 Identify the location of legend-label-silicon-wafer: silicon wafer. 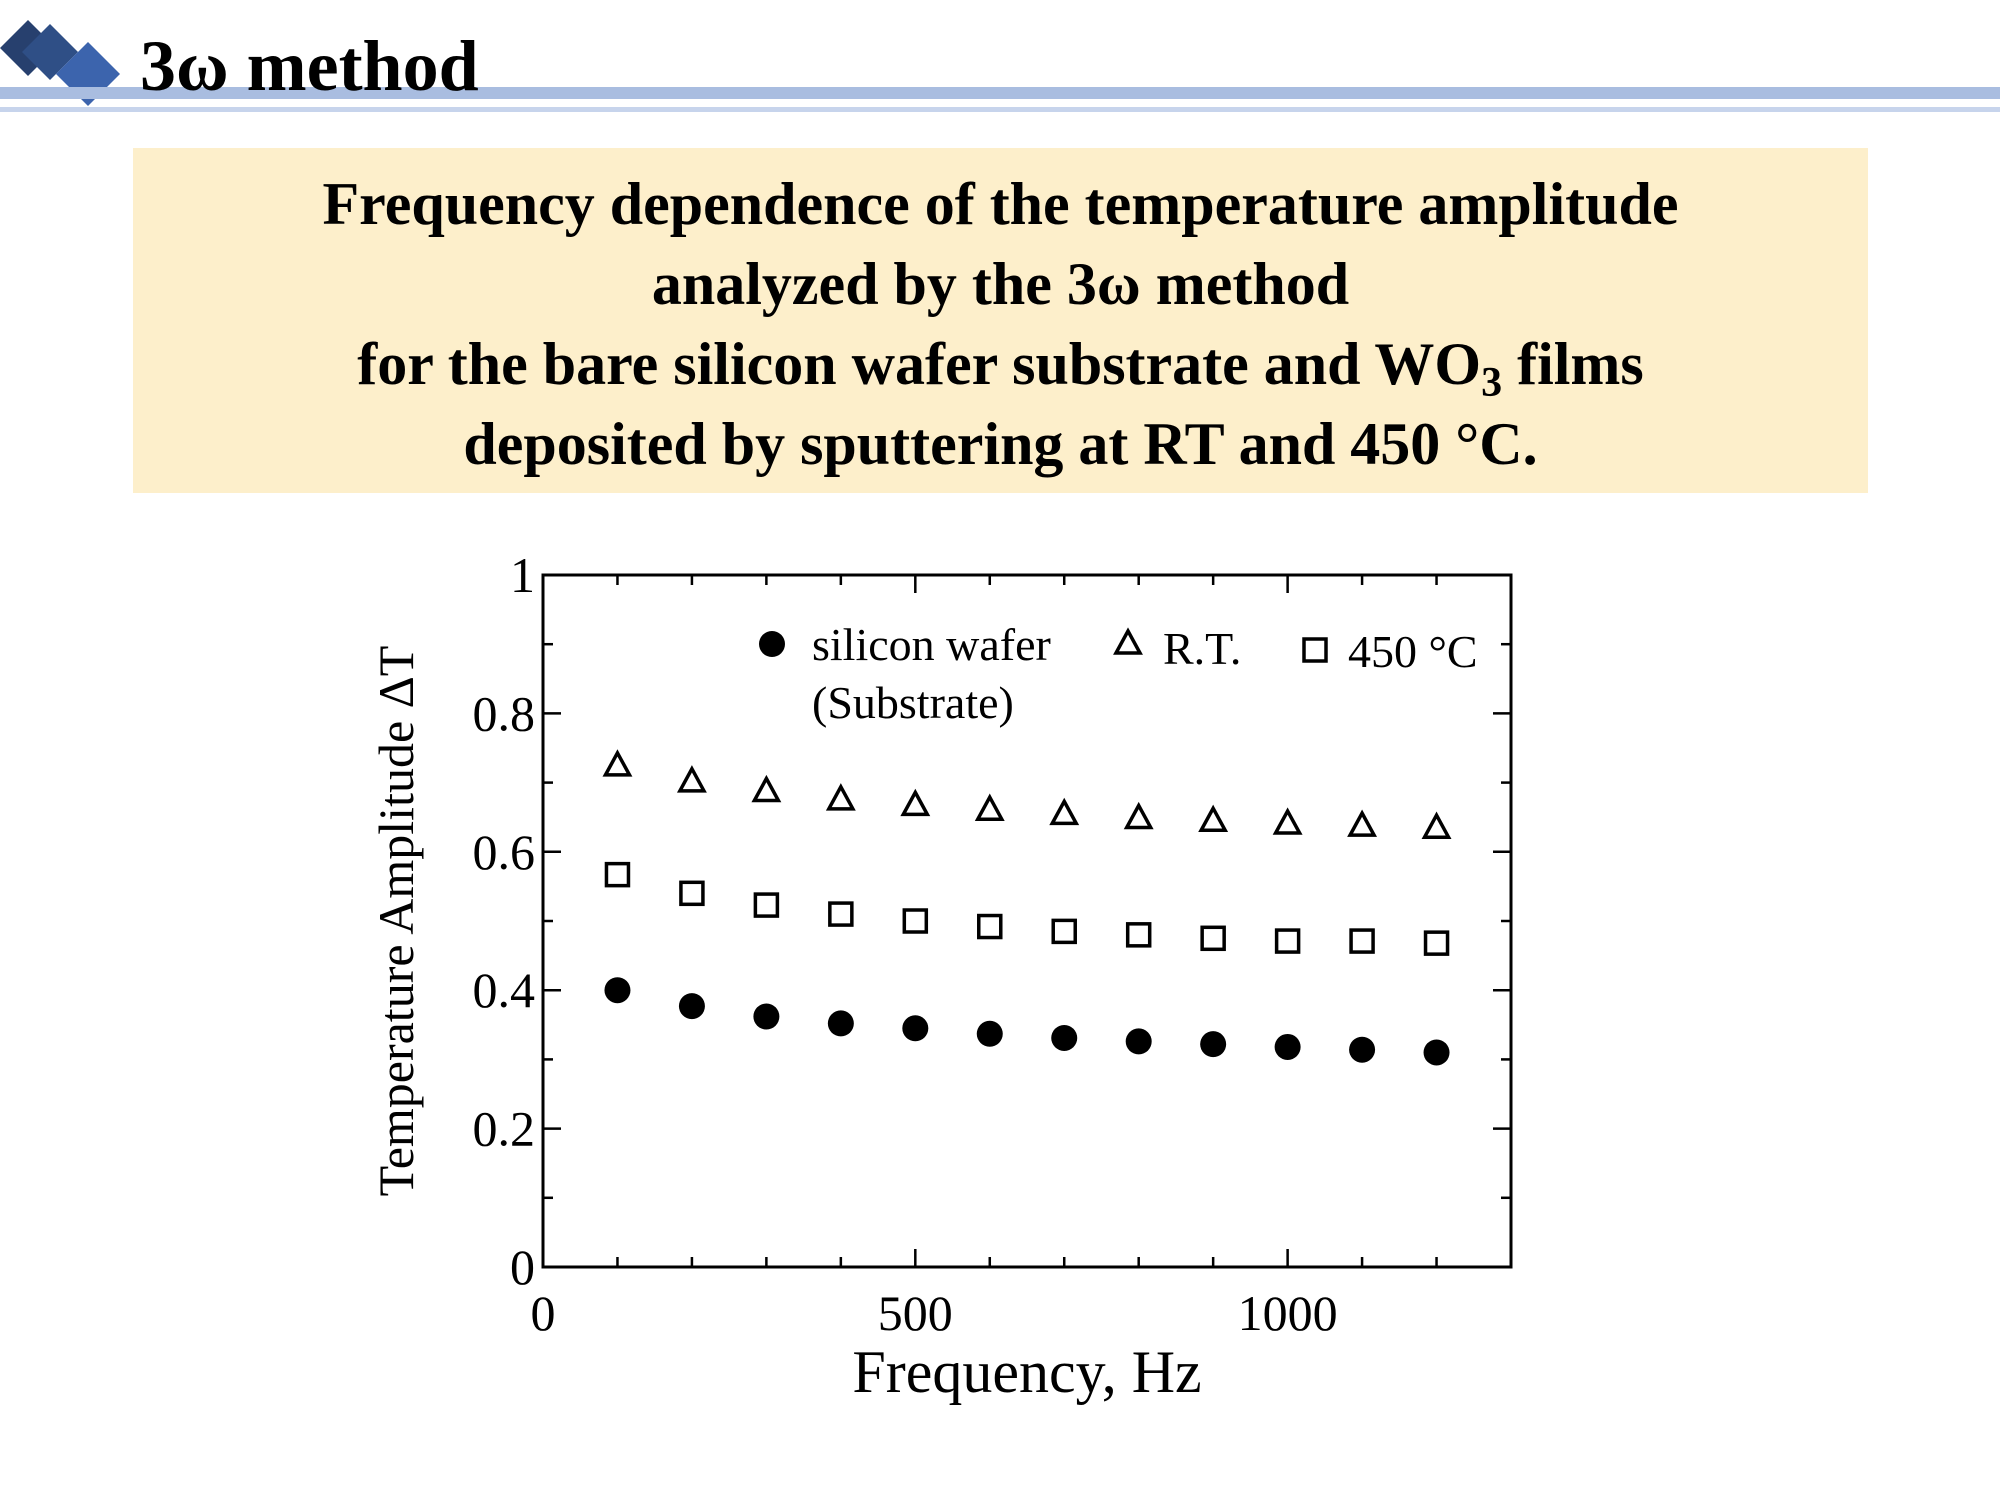
(931, 644).